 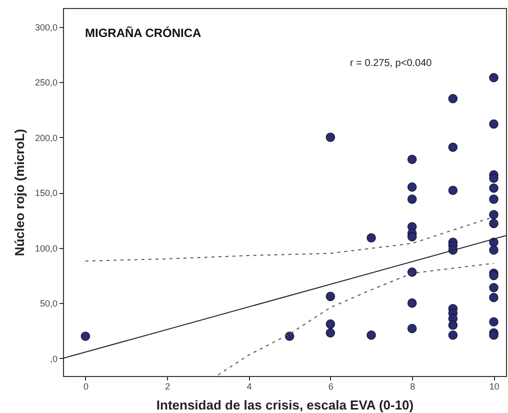 What do you see at coordinates (46, 83) in the screenshot?
I see `y-tick-label: 250,0` at bounding box center [46, 83].